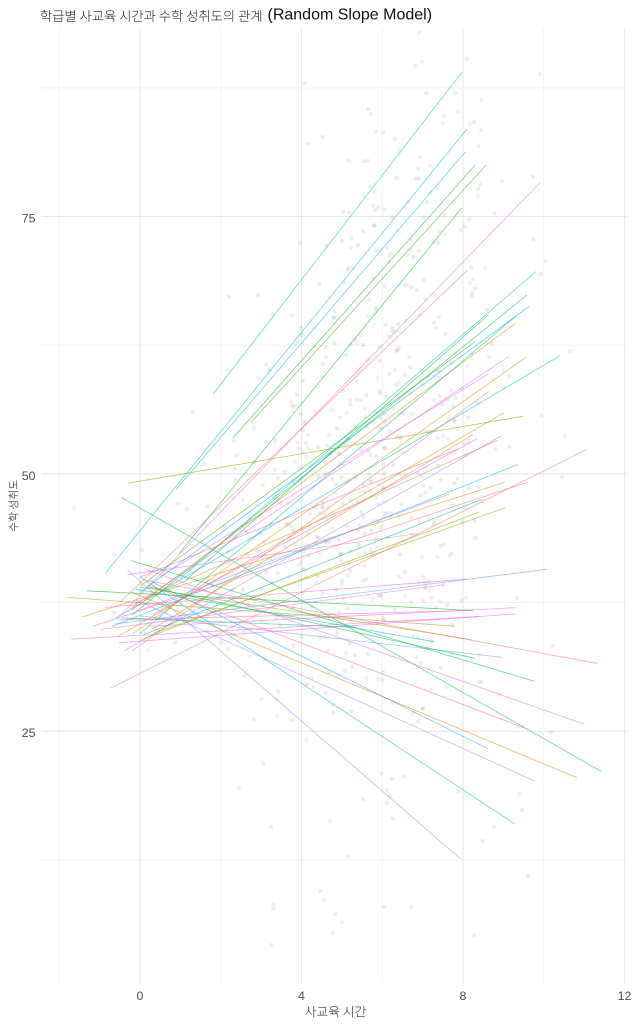  I want to click on svg-text: 4, so click(301, 996).